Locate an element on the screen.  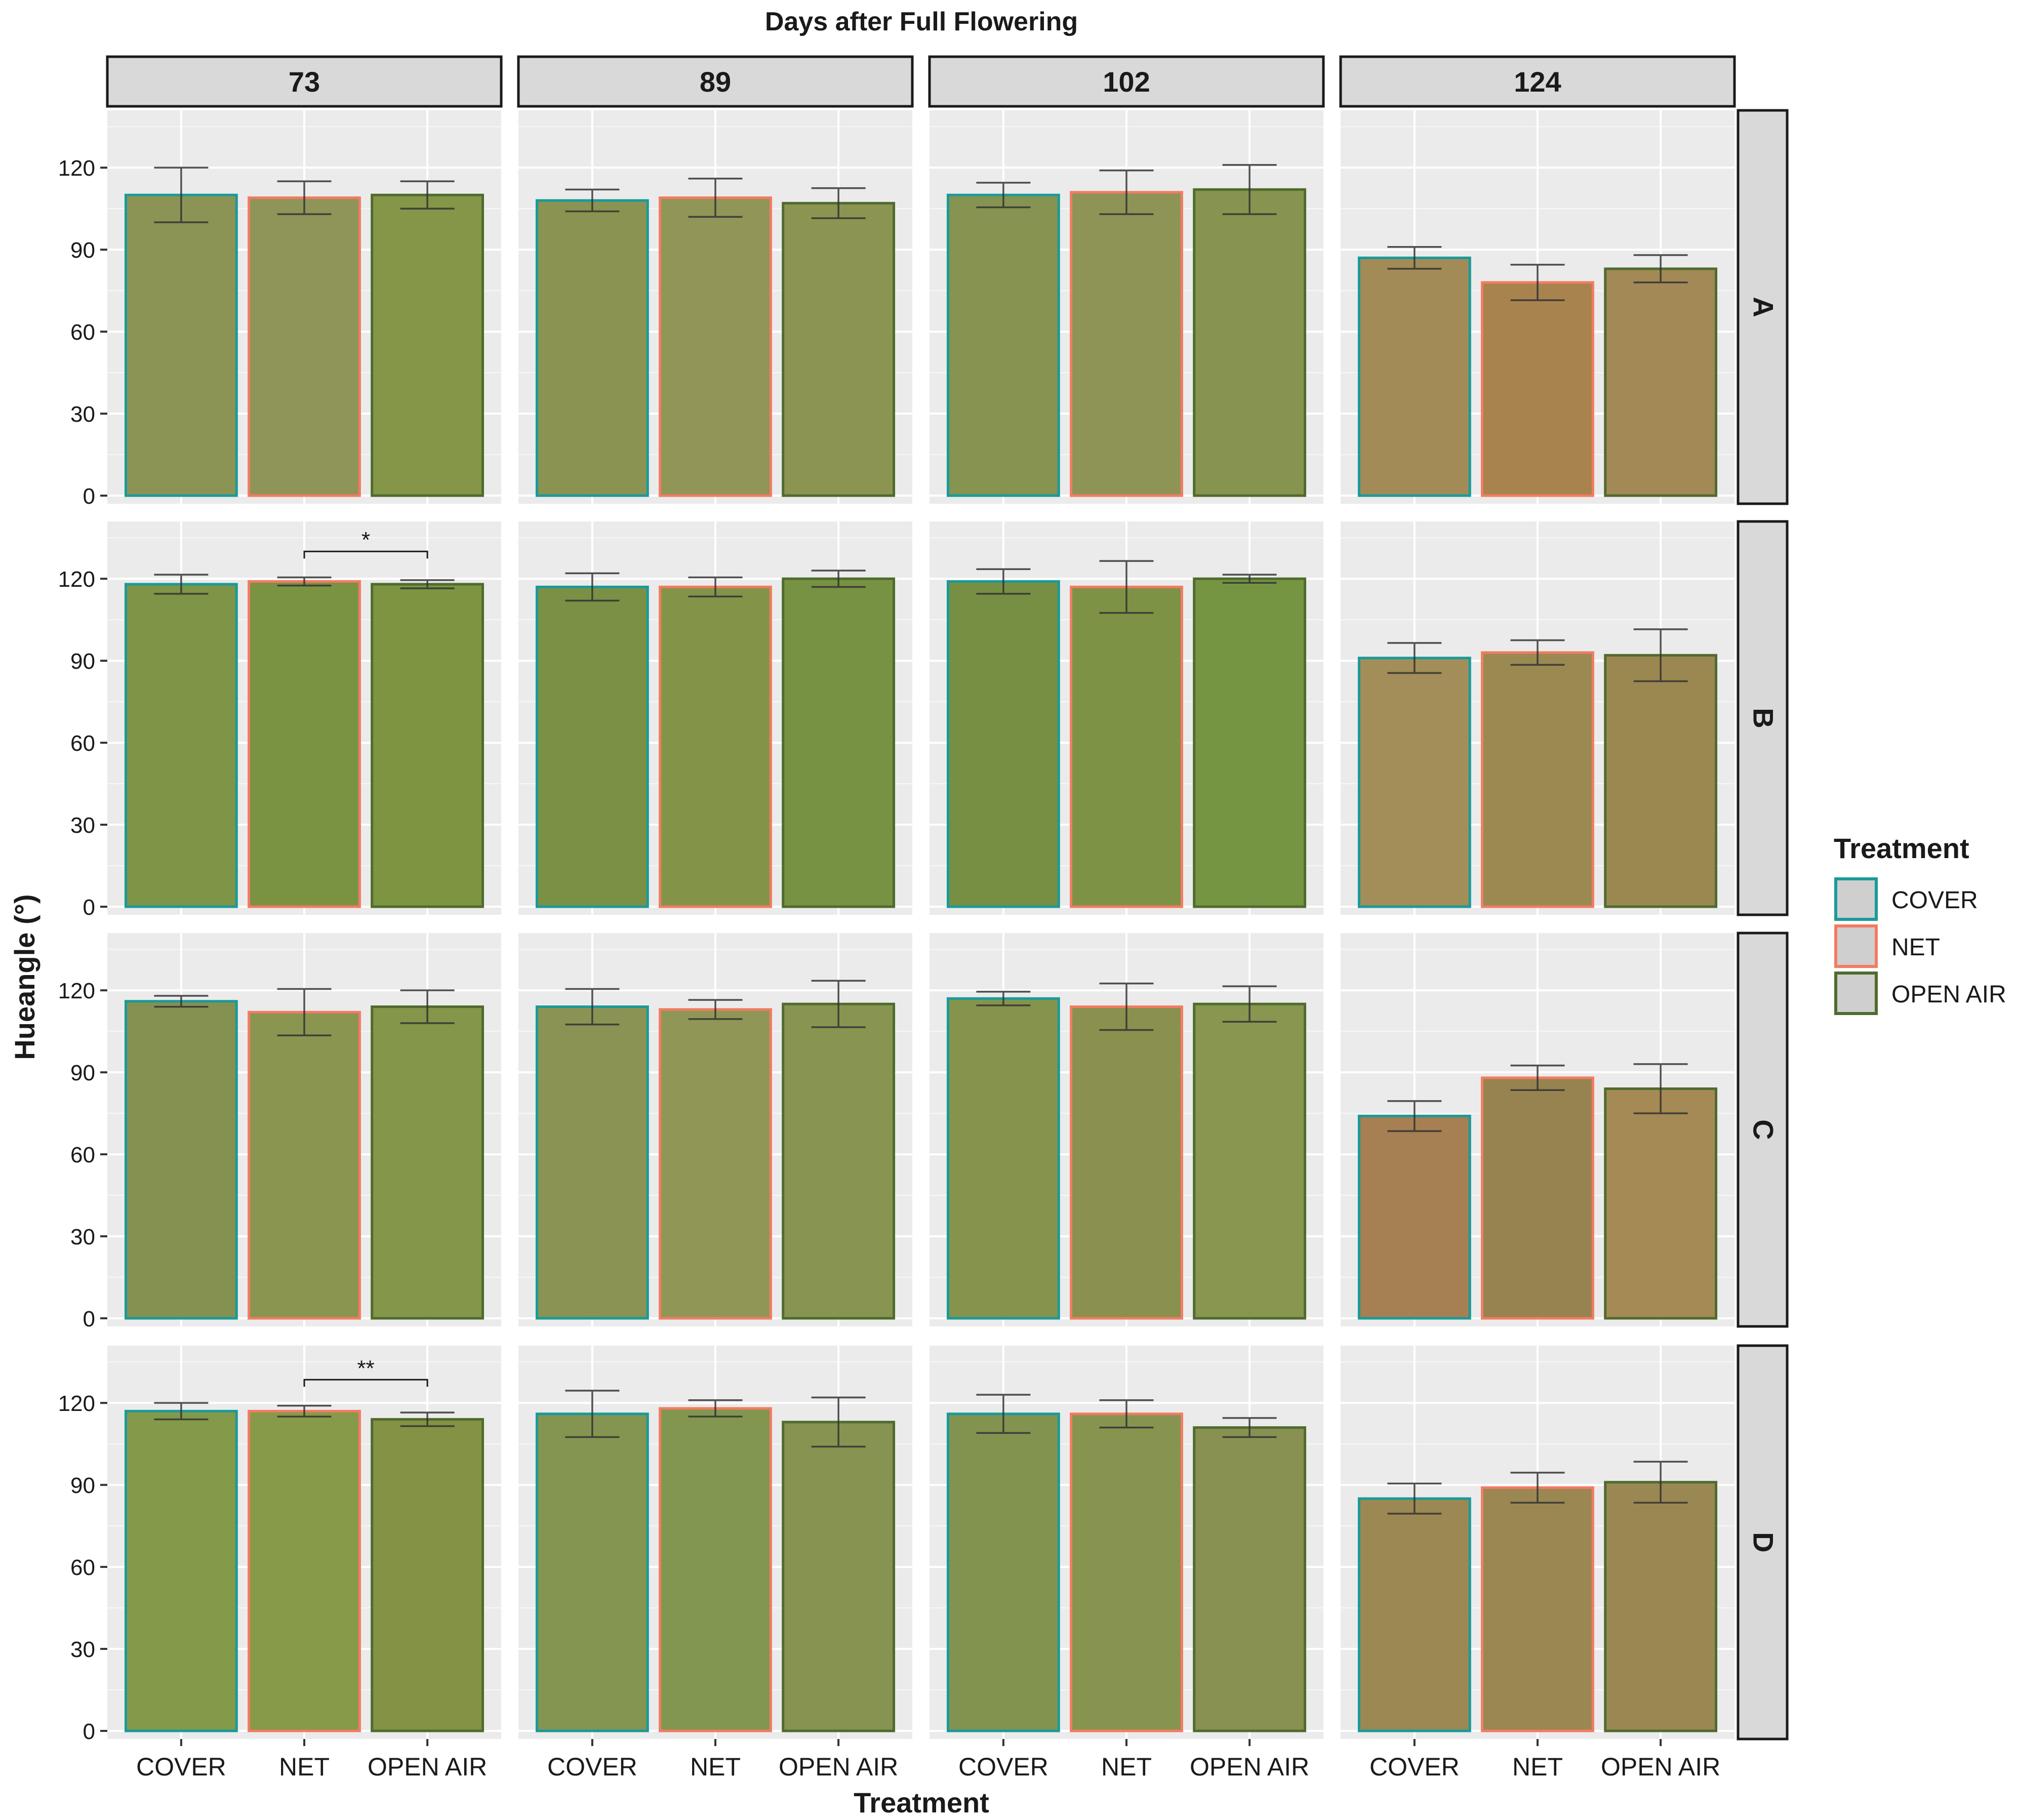
legend-label: NET is located at coordinates (1915, 947).